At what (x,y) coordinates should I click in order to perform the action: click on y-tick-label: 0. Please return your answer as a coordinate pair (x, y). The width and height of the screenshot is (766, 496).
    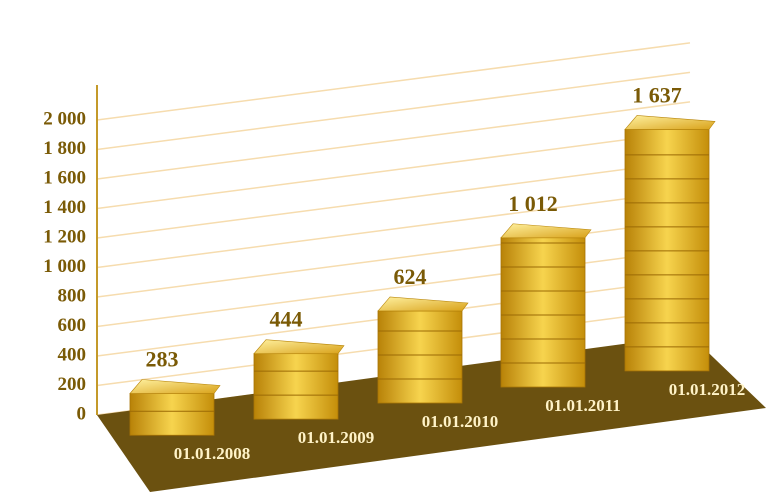
    Looking at the image, I should click on (82, 413).